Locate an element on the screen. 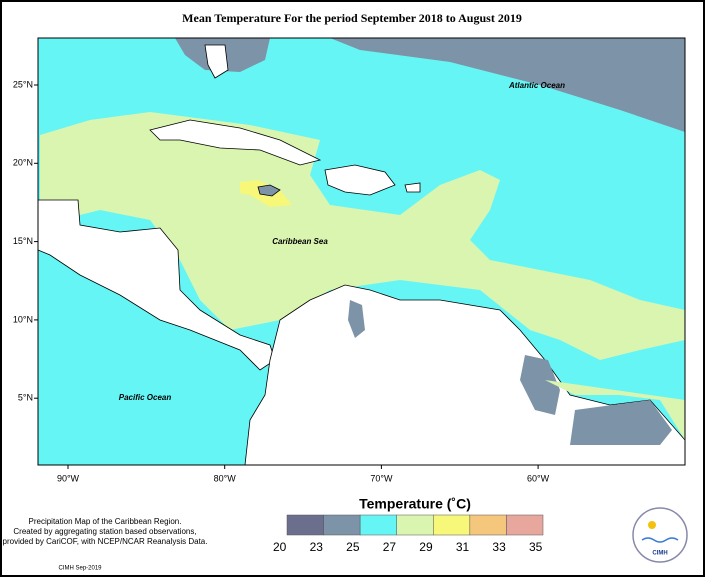 The width and height of the screenshot is (705, 577). lat-label: 15°N is located at coordinates (23, 241).